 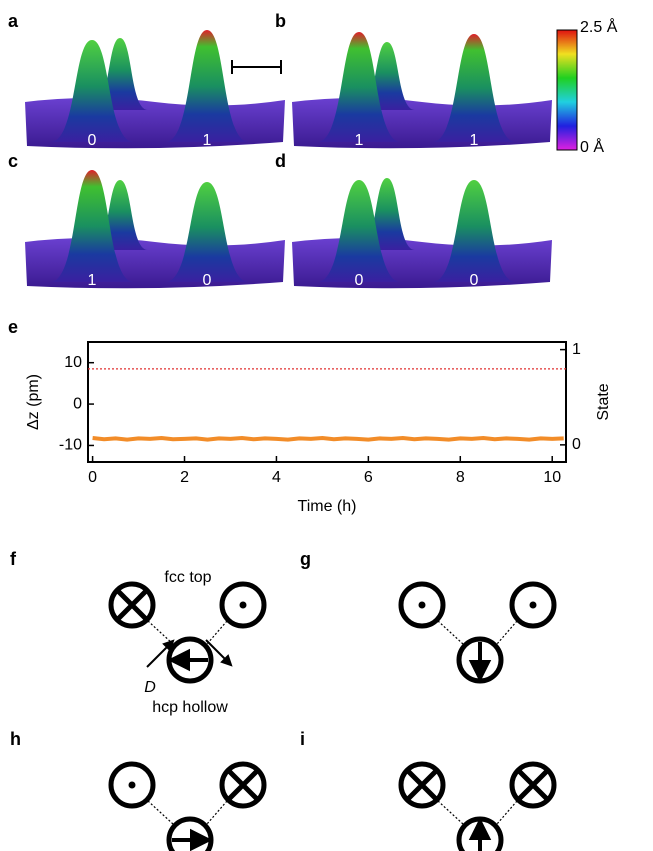 I want to click on panel-label: a, so click(x=13, y=21).